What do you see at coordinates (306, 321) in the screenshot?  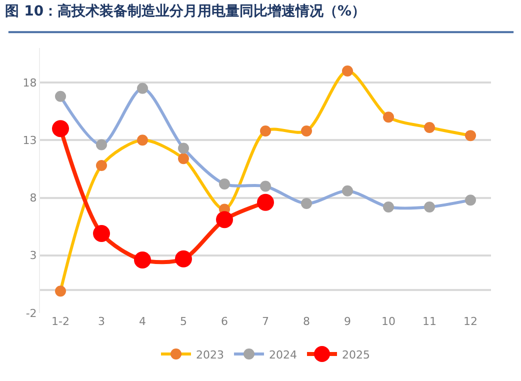 I see `x-tick-label: 8` at bounding box center [306, 321].